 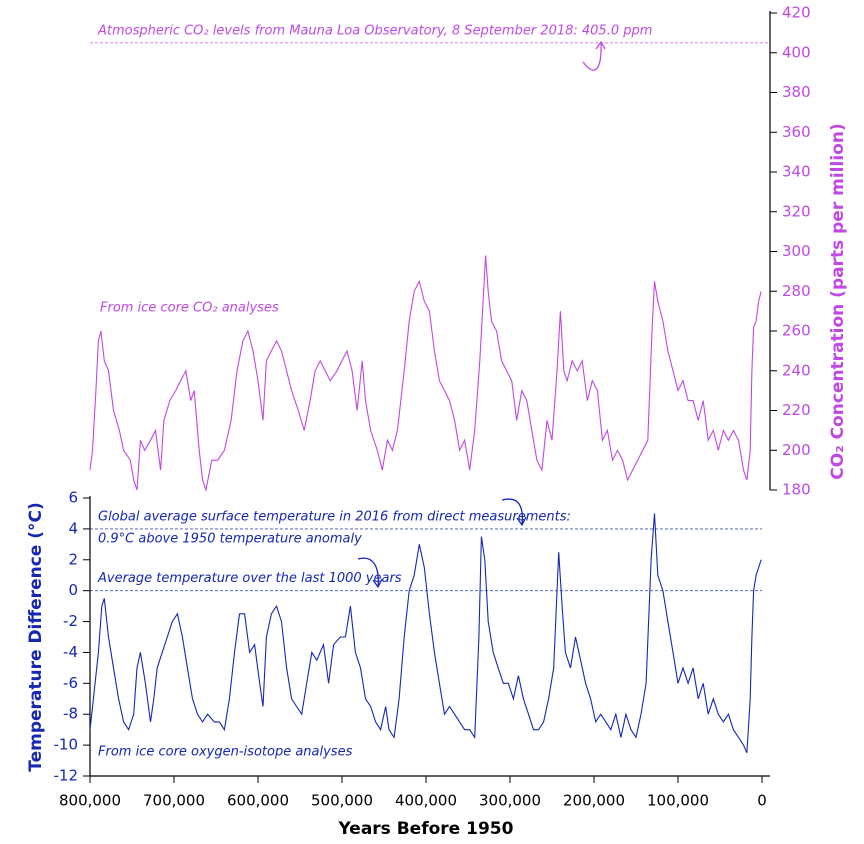 What do you see at coordinates (70, 621) in the screenshot?
I see `y-tick-label: -2` at bounding box center [70, 621].